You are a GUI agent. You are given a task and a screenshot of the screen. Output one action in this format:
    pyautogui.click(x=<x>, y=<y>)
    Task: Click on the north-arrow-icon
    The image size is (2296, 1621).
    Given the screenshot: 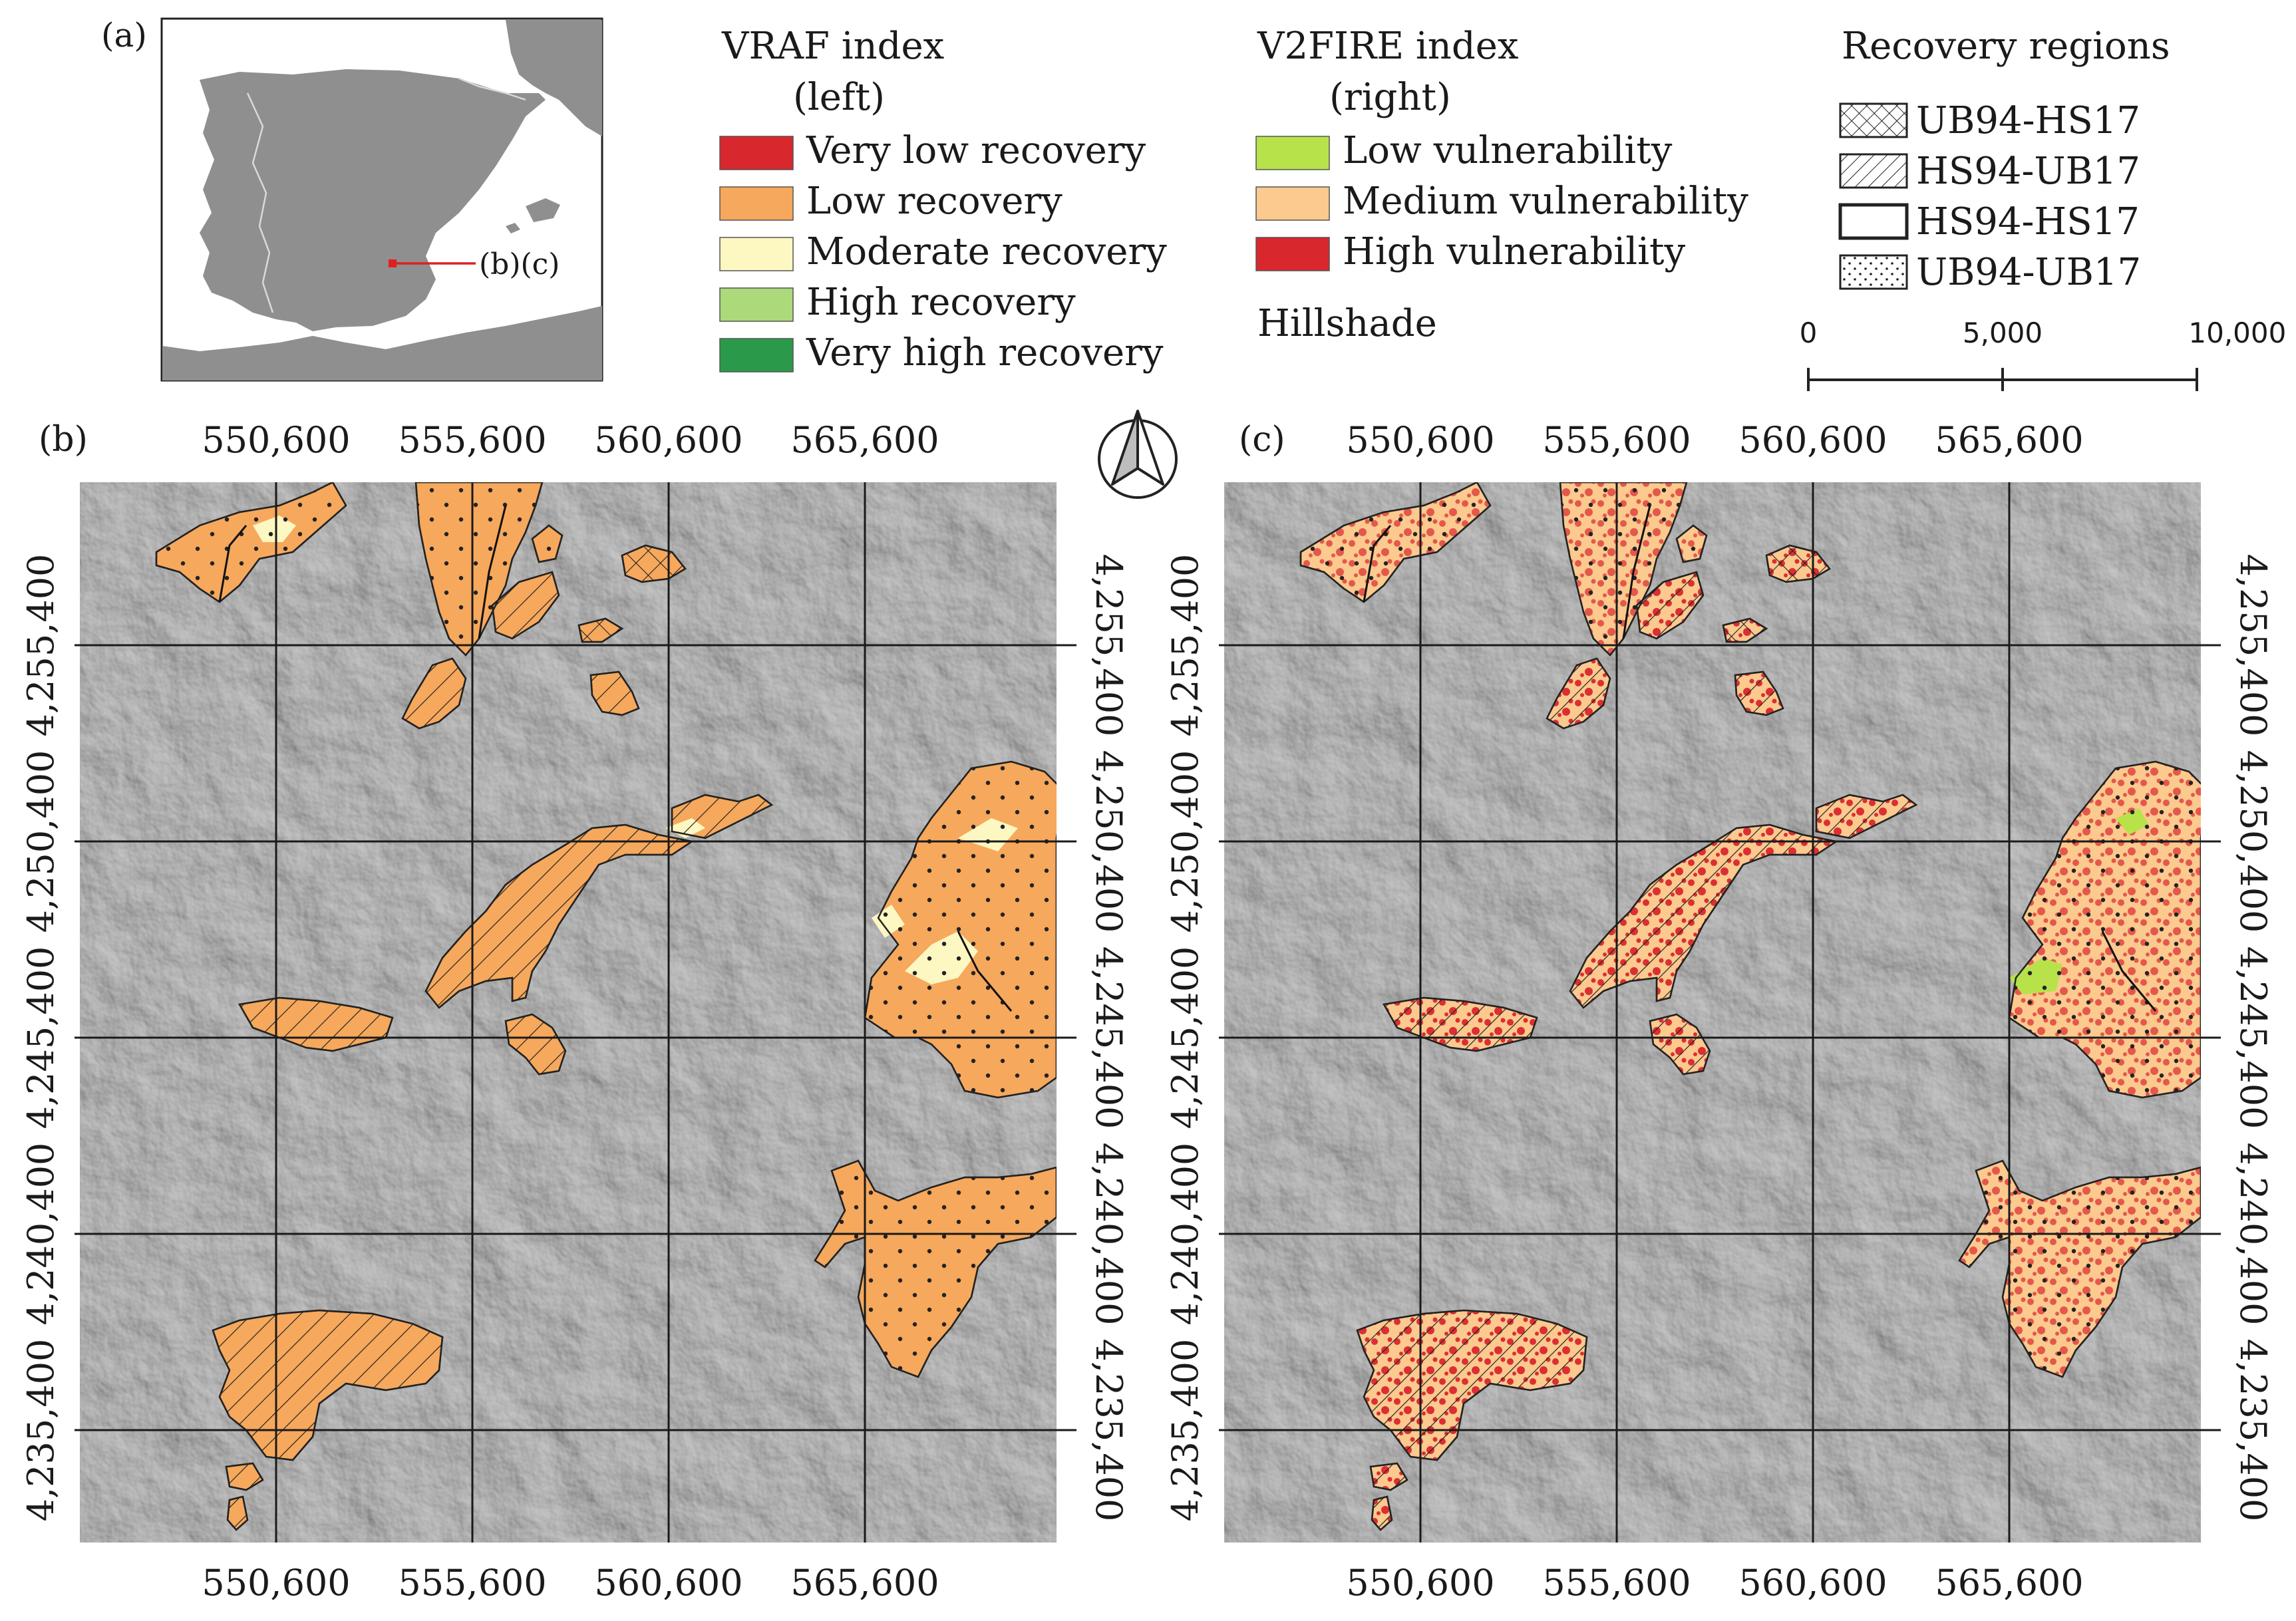 What is the action you would take?
    pyautogui.click(x=1138, y=454)
    